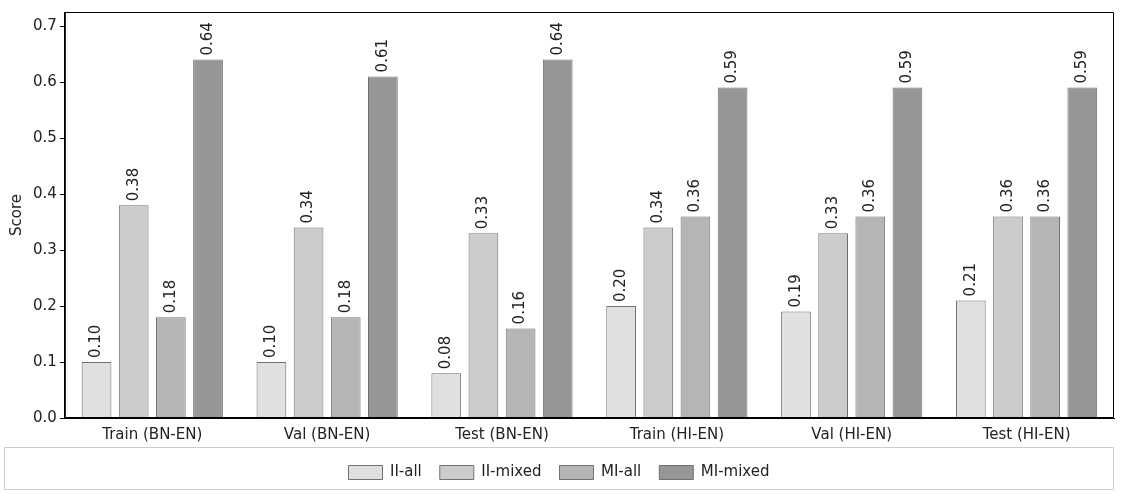 This screenshot has height=494, width=1127. I want to click on y-tick-label: 0.1, so click(45, 360).